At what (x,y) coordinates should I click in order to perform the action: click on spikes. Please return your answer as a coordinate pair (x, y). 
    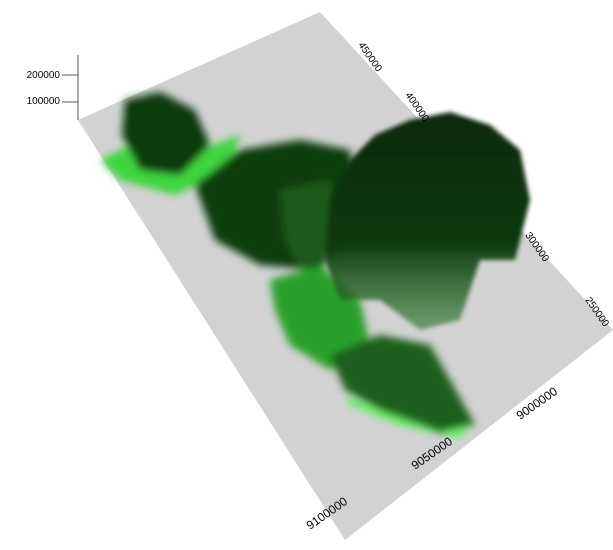
    Looking at the image, I should click on (427, 221).